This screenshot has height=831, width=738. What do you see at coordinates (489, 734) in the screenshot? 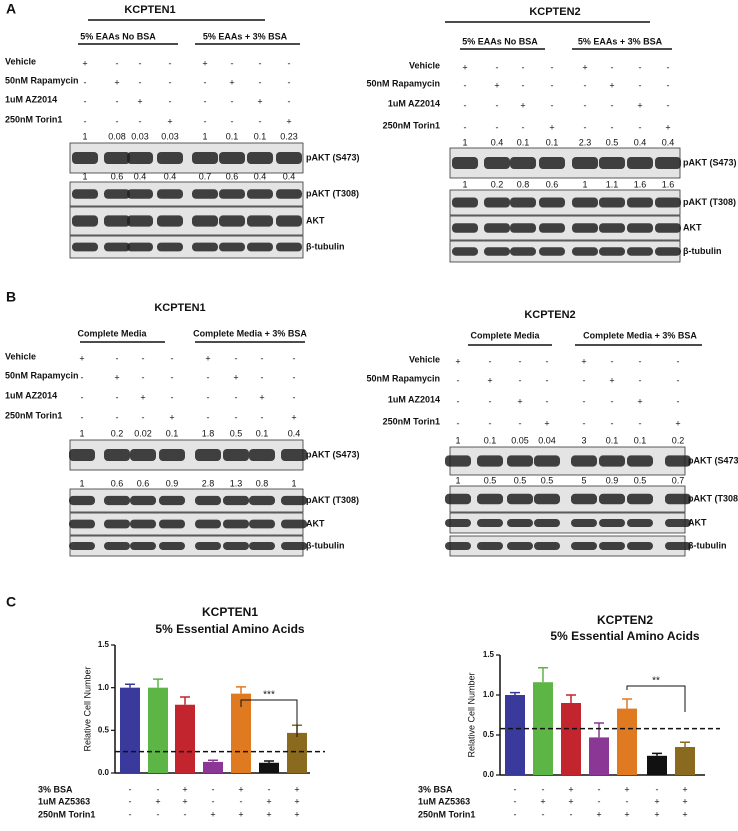
I see `y-tick-label: 0.5` at bounding box center [489, 734].